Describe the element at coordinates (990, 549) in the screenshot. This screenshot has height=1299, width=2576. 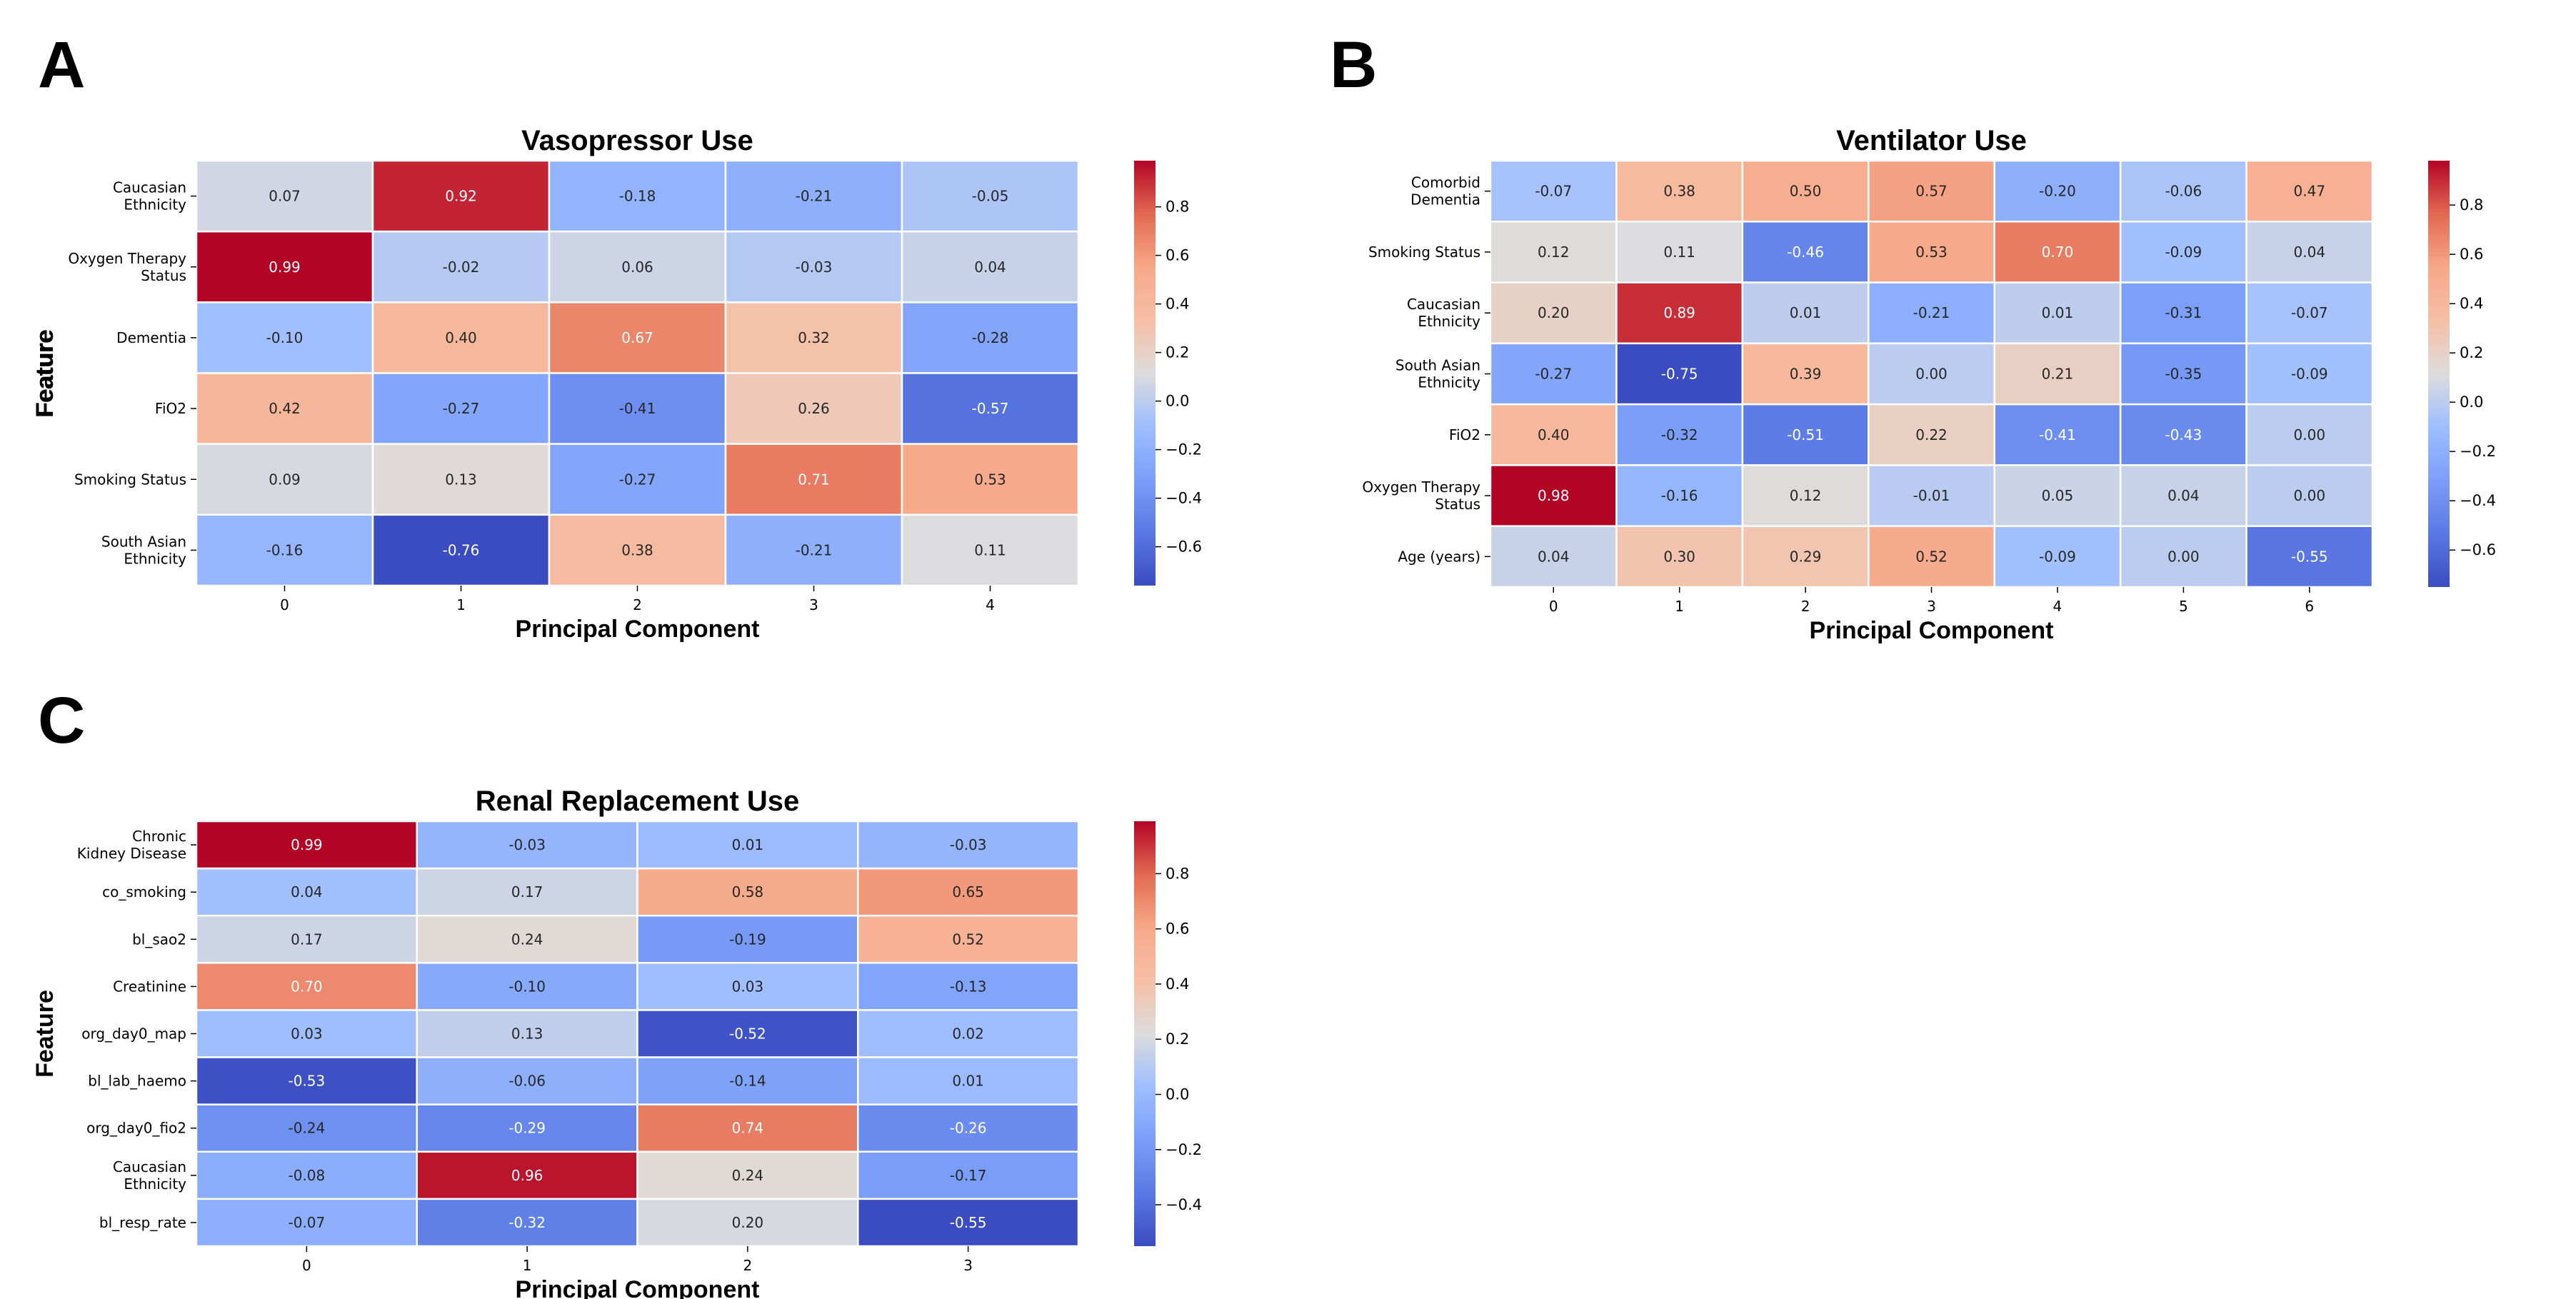
I see `cell-value-label: 0.11` at that location.